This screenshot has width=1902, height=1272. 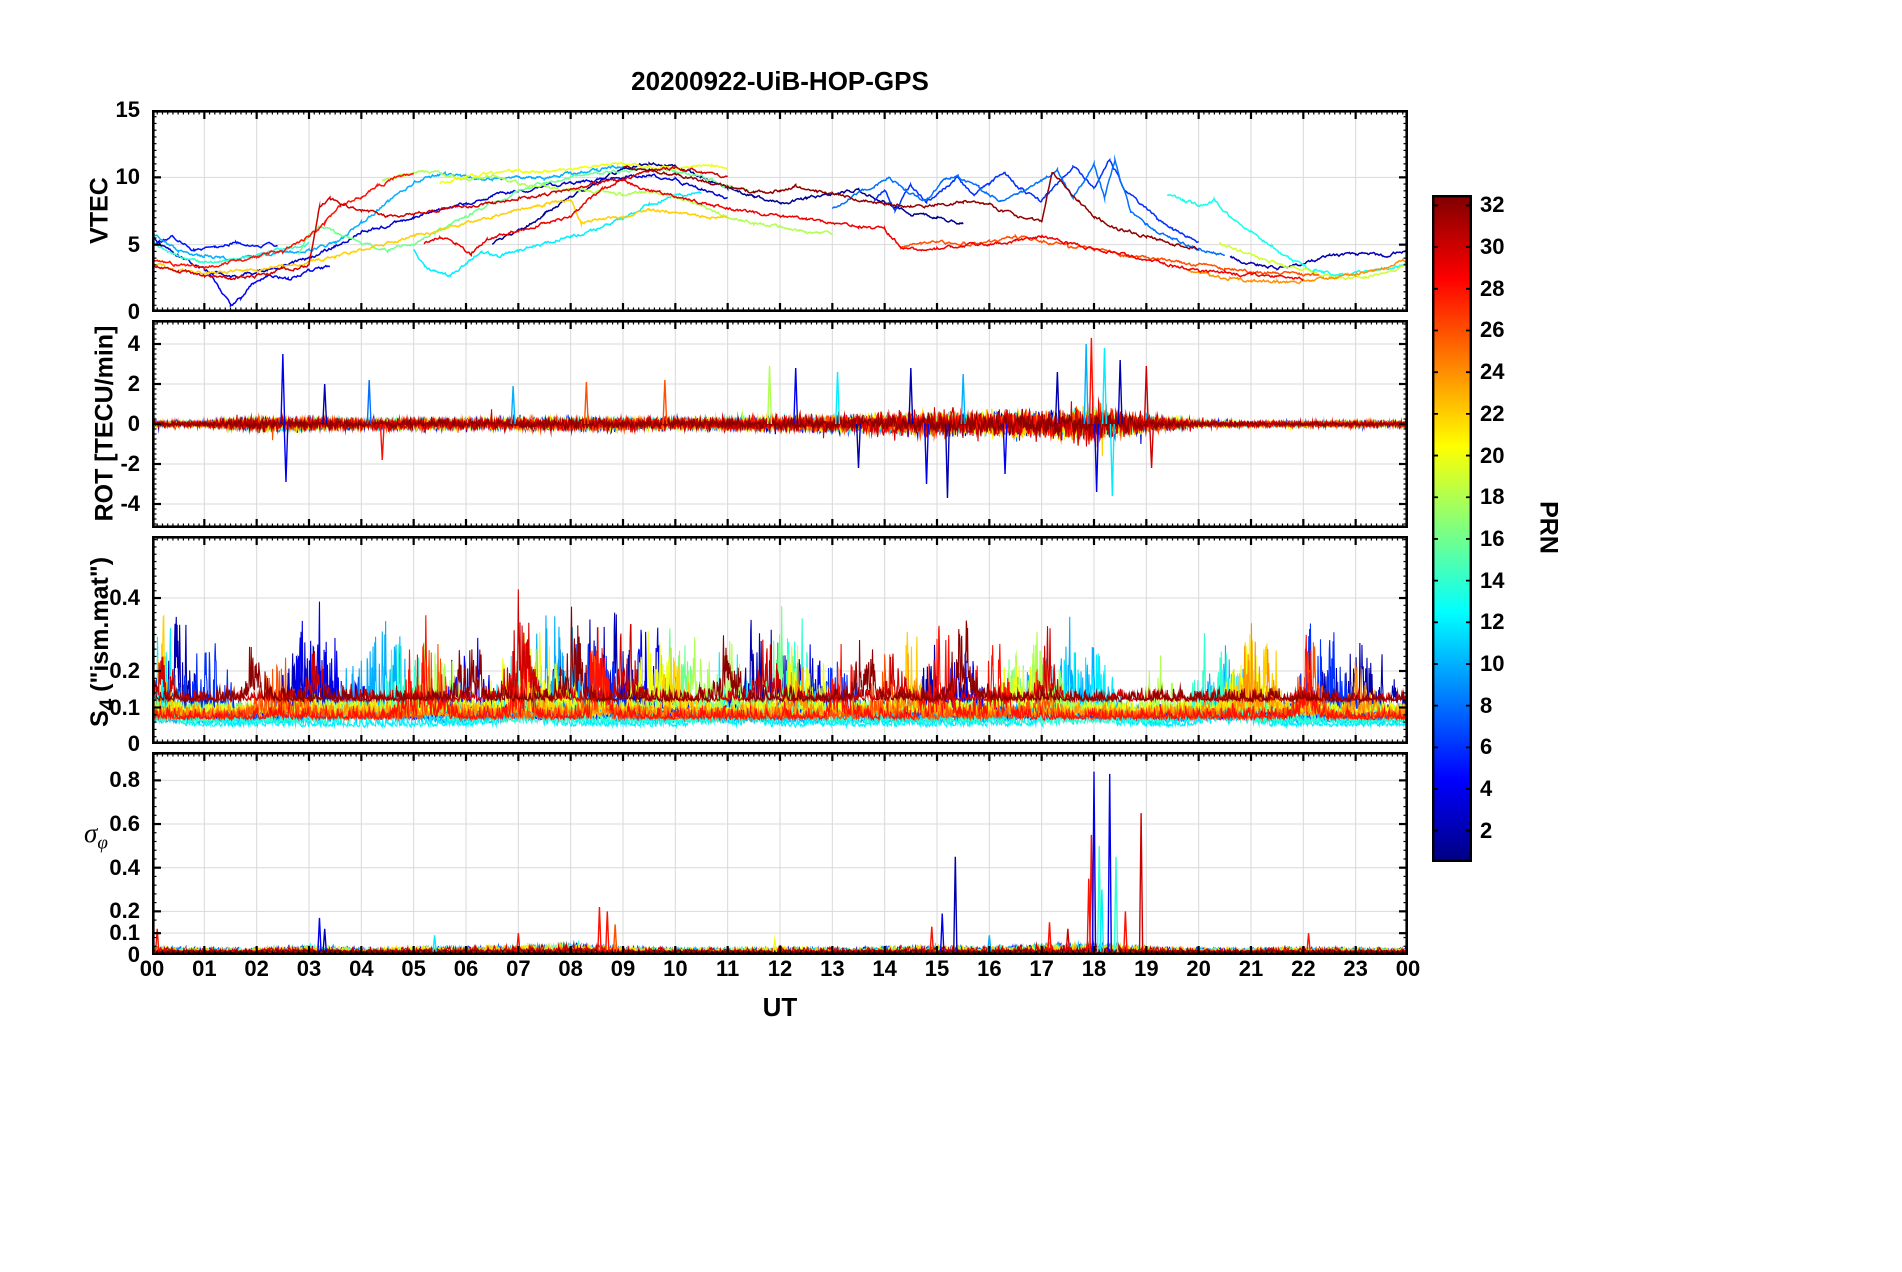 I want to click on colorbar-tick-label: 20, so click(x=1492, y=455).